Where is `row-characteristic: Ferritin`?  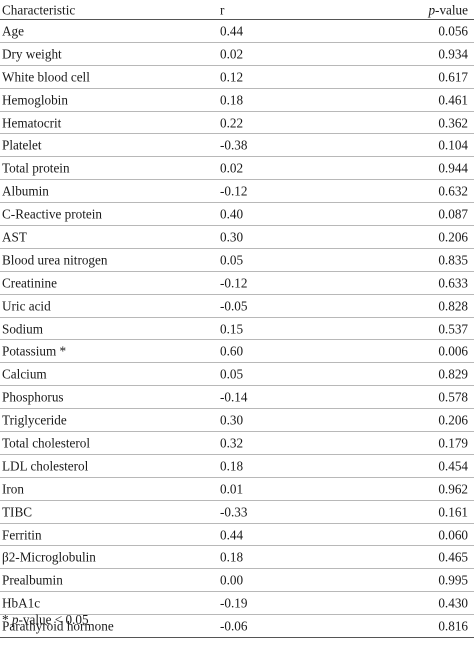 row-characteristic: Ferritin is located at coordinates (22, 534).